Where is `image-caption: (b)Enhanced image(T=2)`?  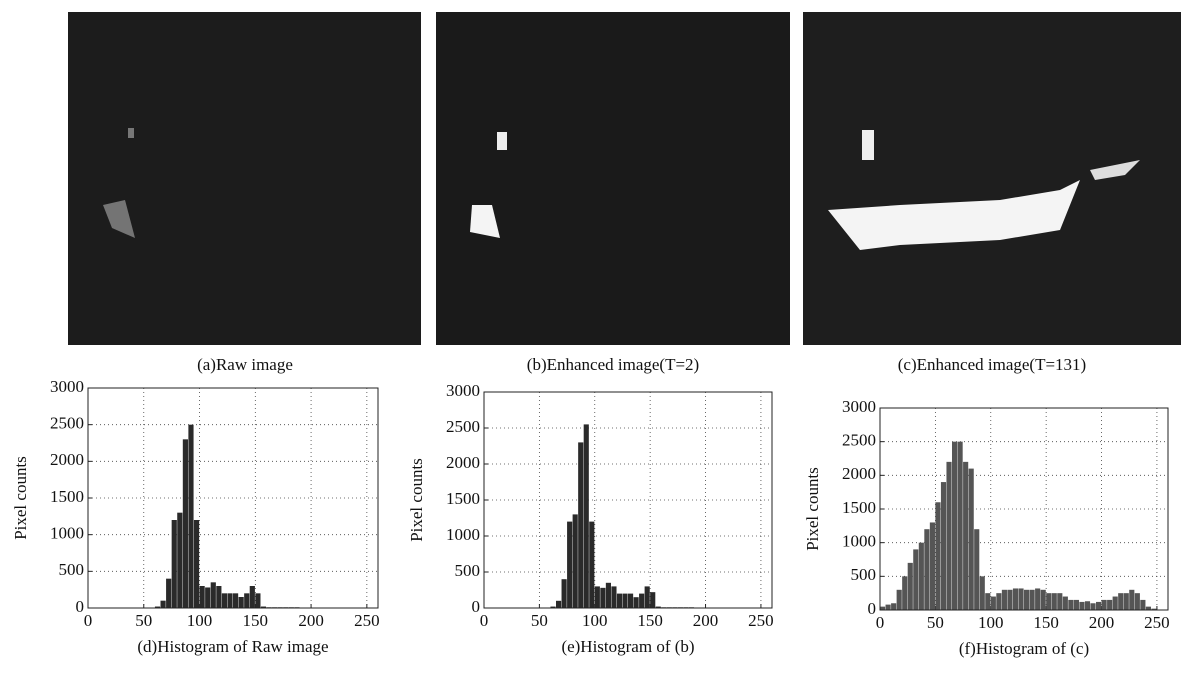 image-caption: (b)Enhanced image(T=2) is located at coordinates (613, 364).